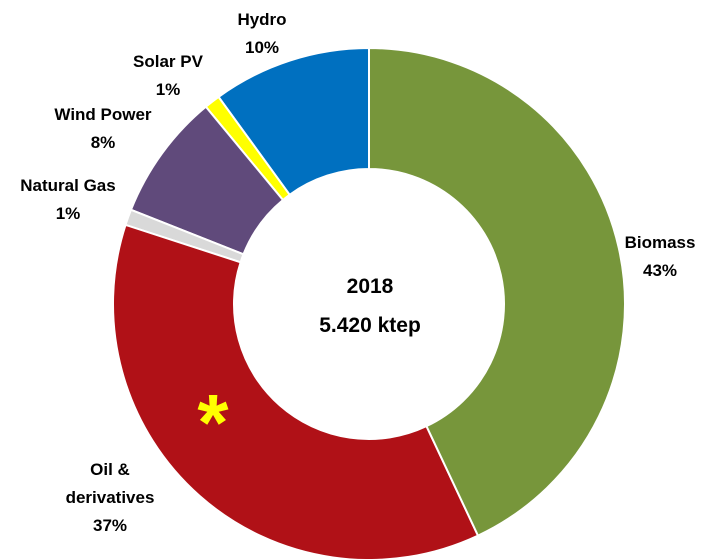 The image size is (715, 559). What do you see at coordinates (213, 422) in the screenshot?
I see `annotation: *` at bounding box center [213, 422].